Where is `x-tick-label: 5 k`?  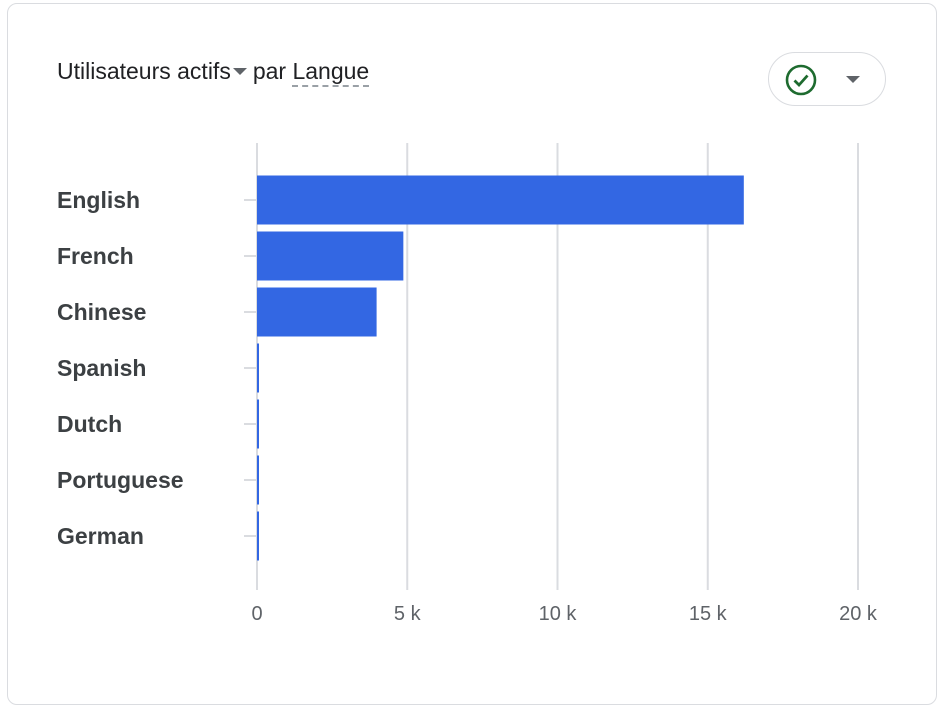
x-tick-label: 5 k is located at coordinates (408, 614).